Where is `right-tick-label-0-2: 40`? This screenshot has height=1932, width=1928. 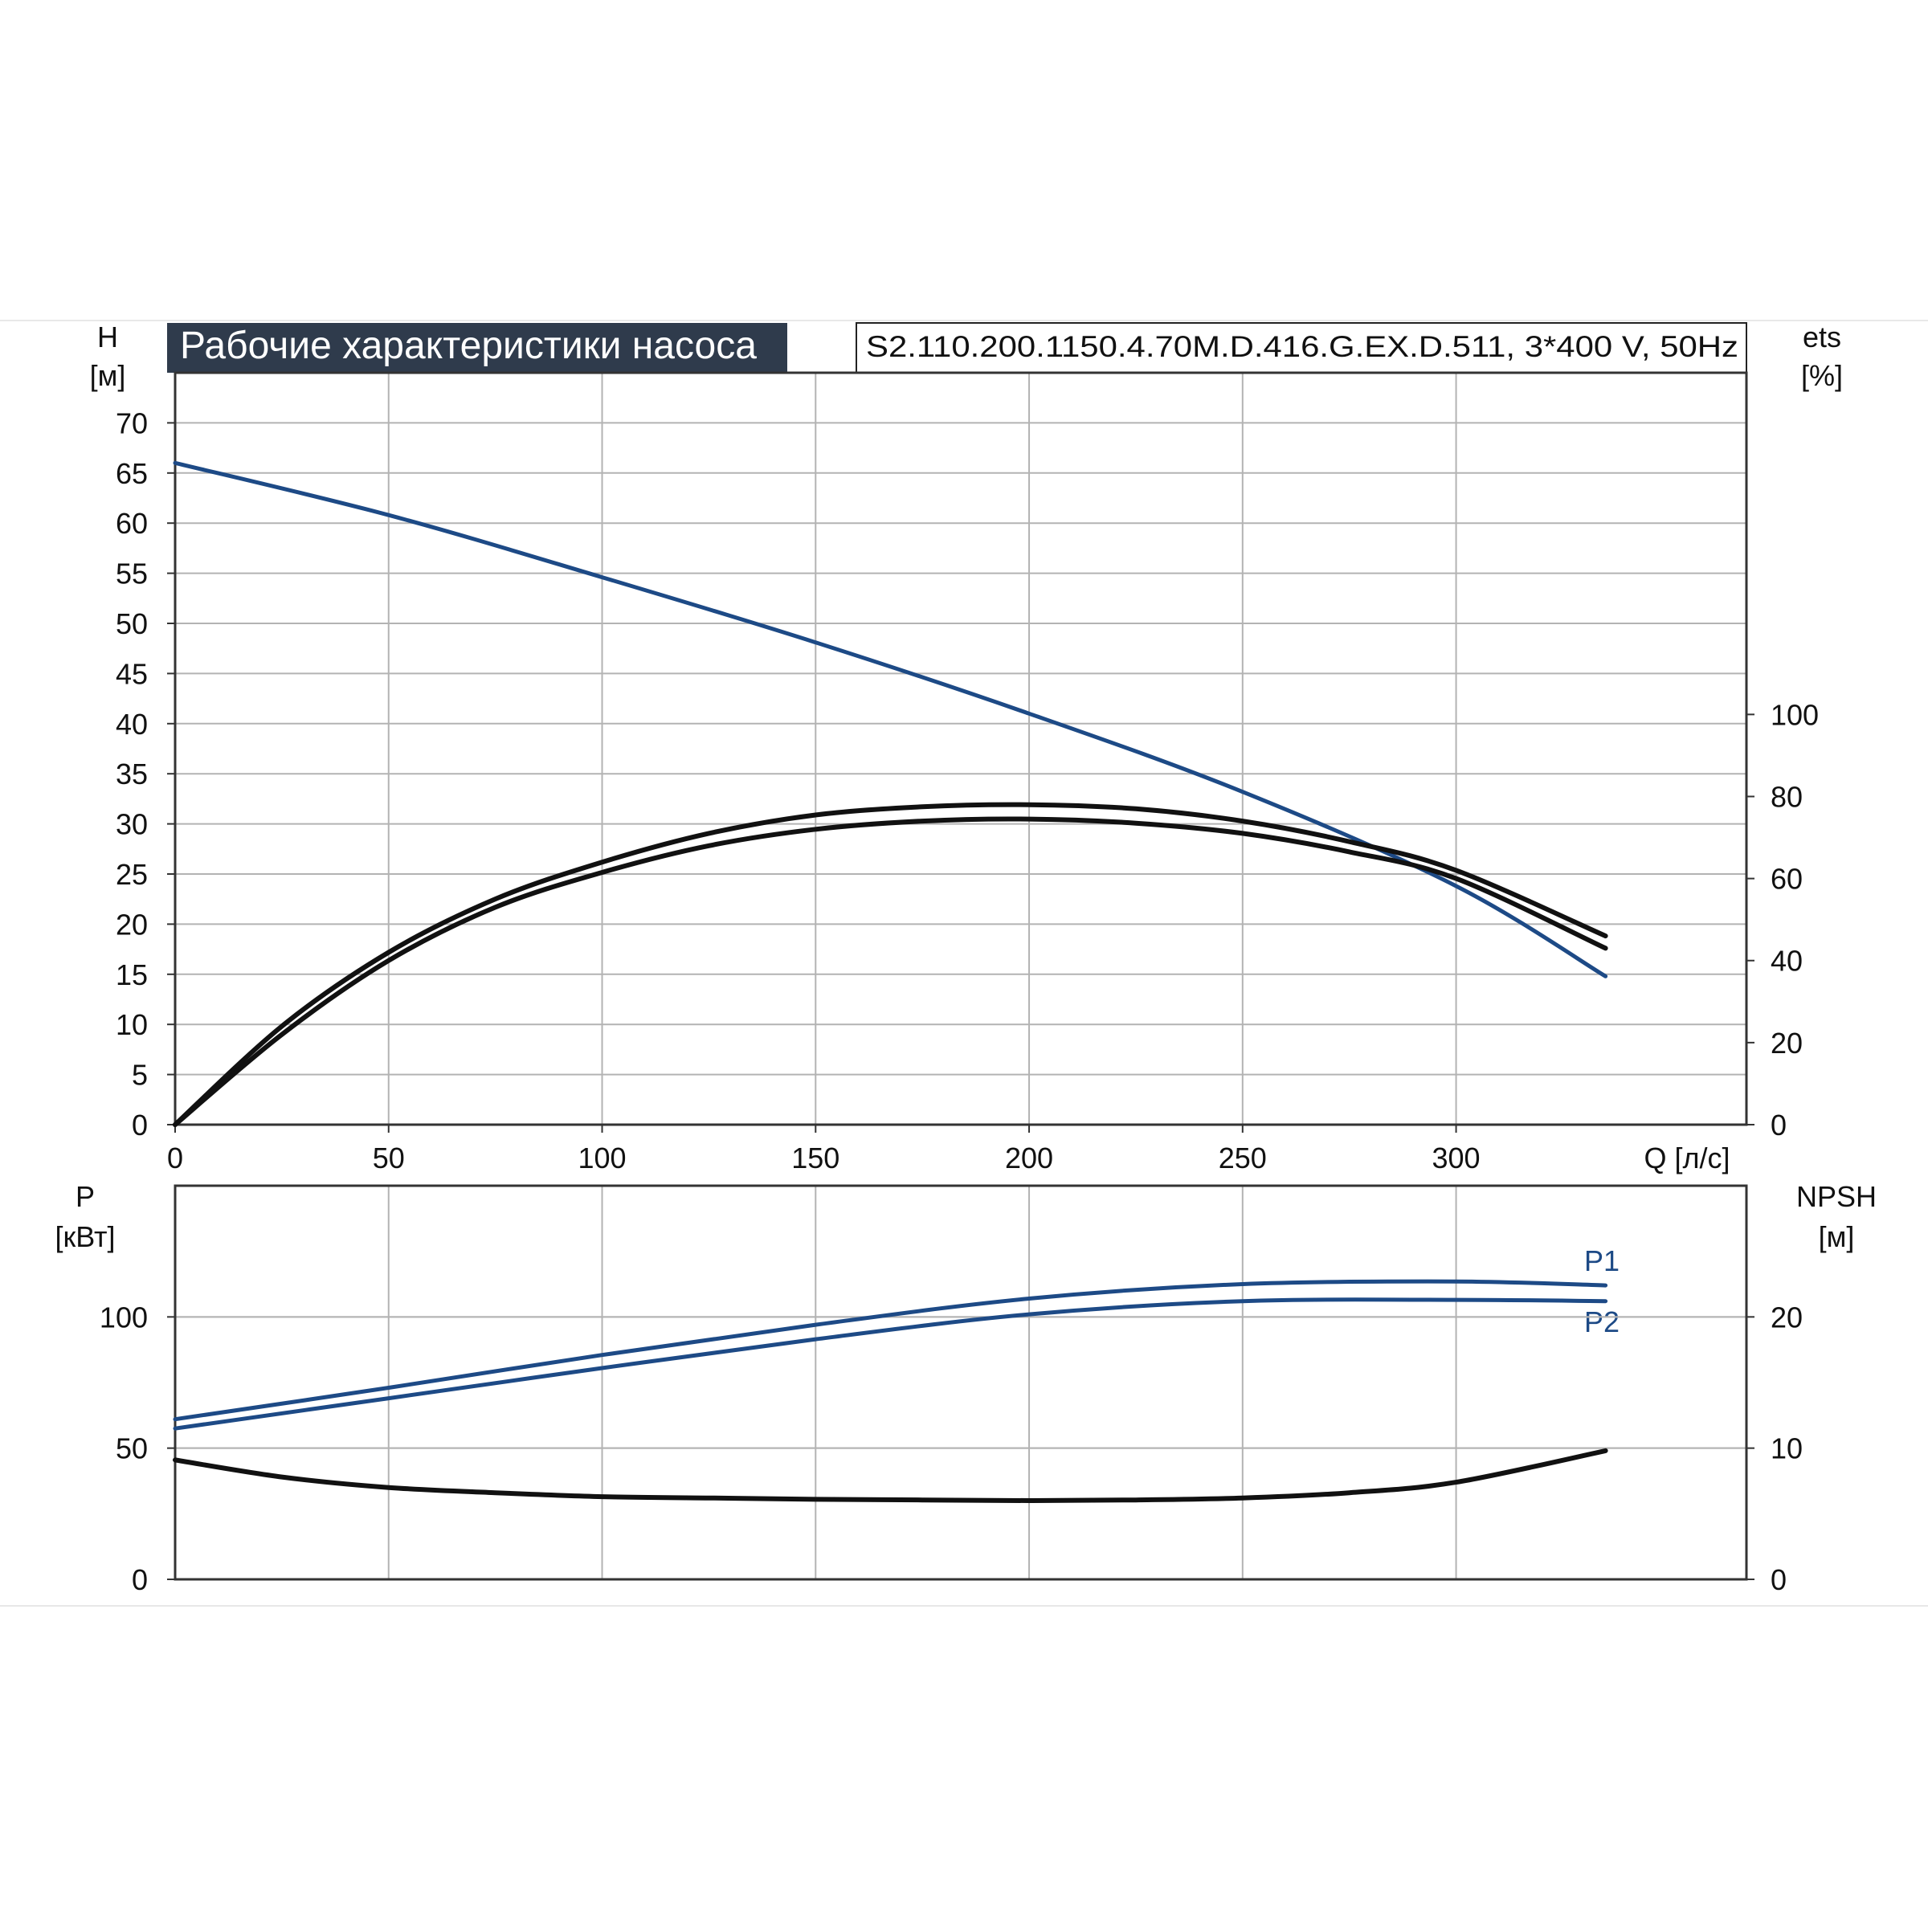 right-tick-label-0-2: 40 is located at coordinates (1787, 962).